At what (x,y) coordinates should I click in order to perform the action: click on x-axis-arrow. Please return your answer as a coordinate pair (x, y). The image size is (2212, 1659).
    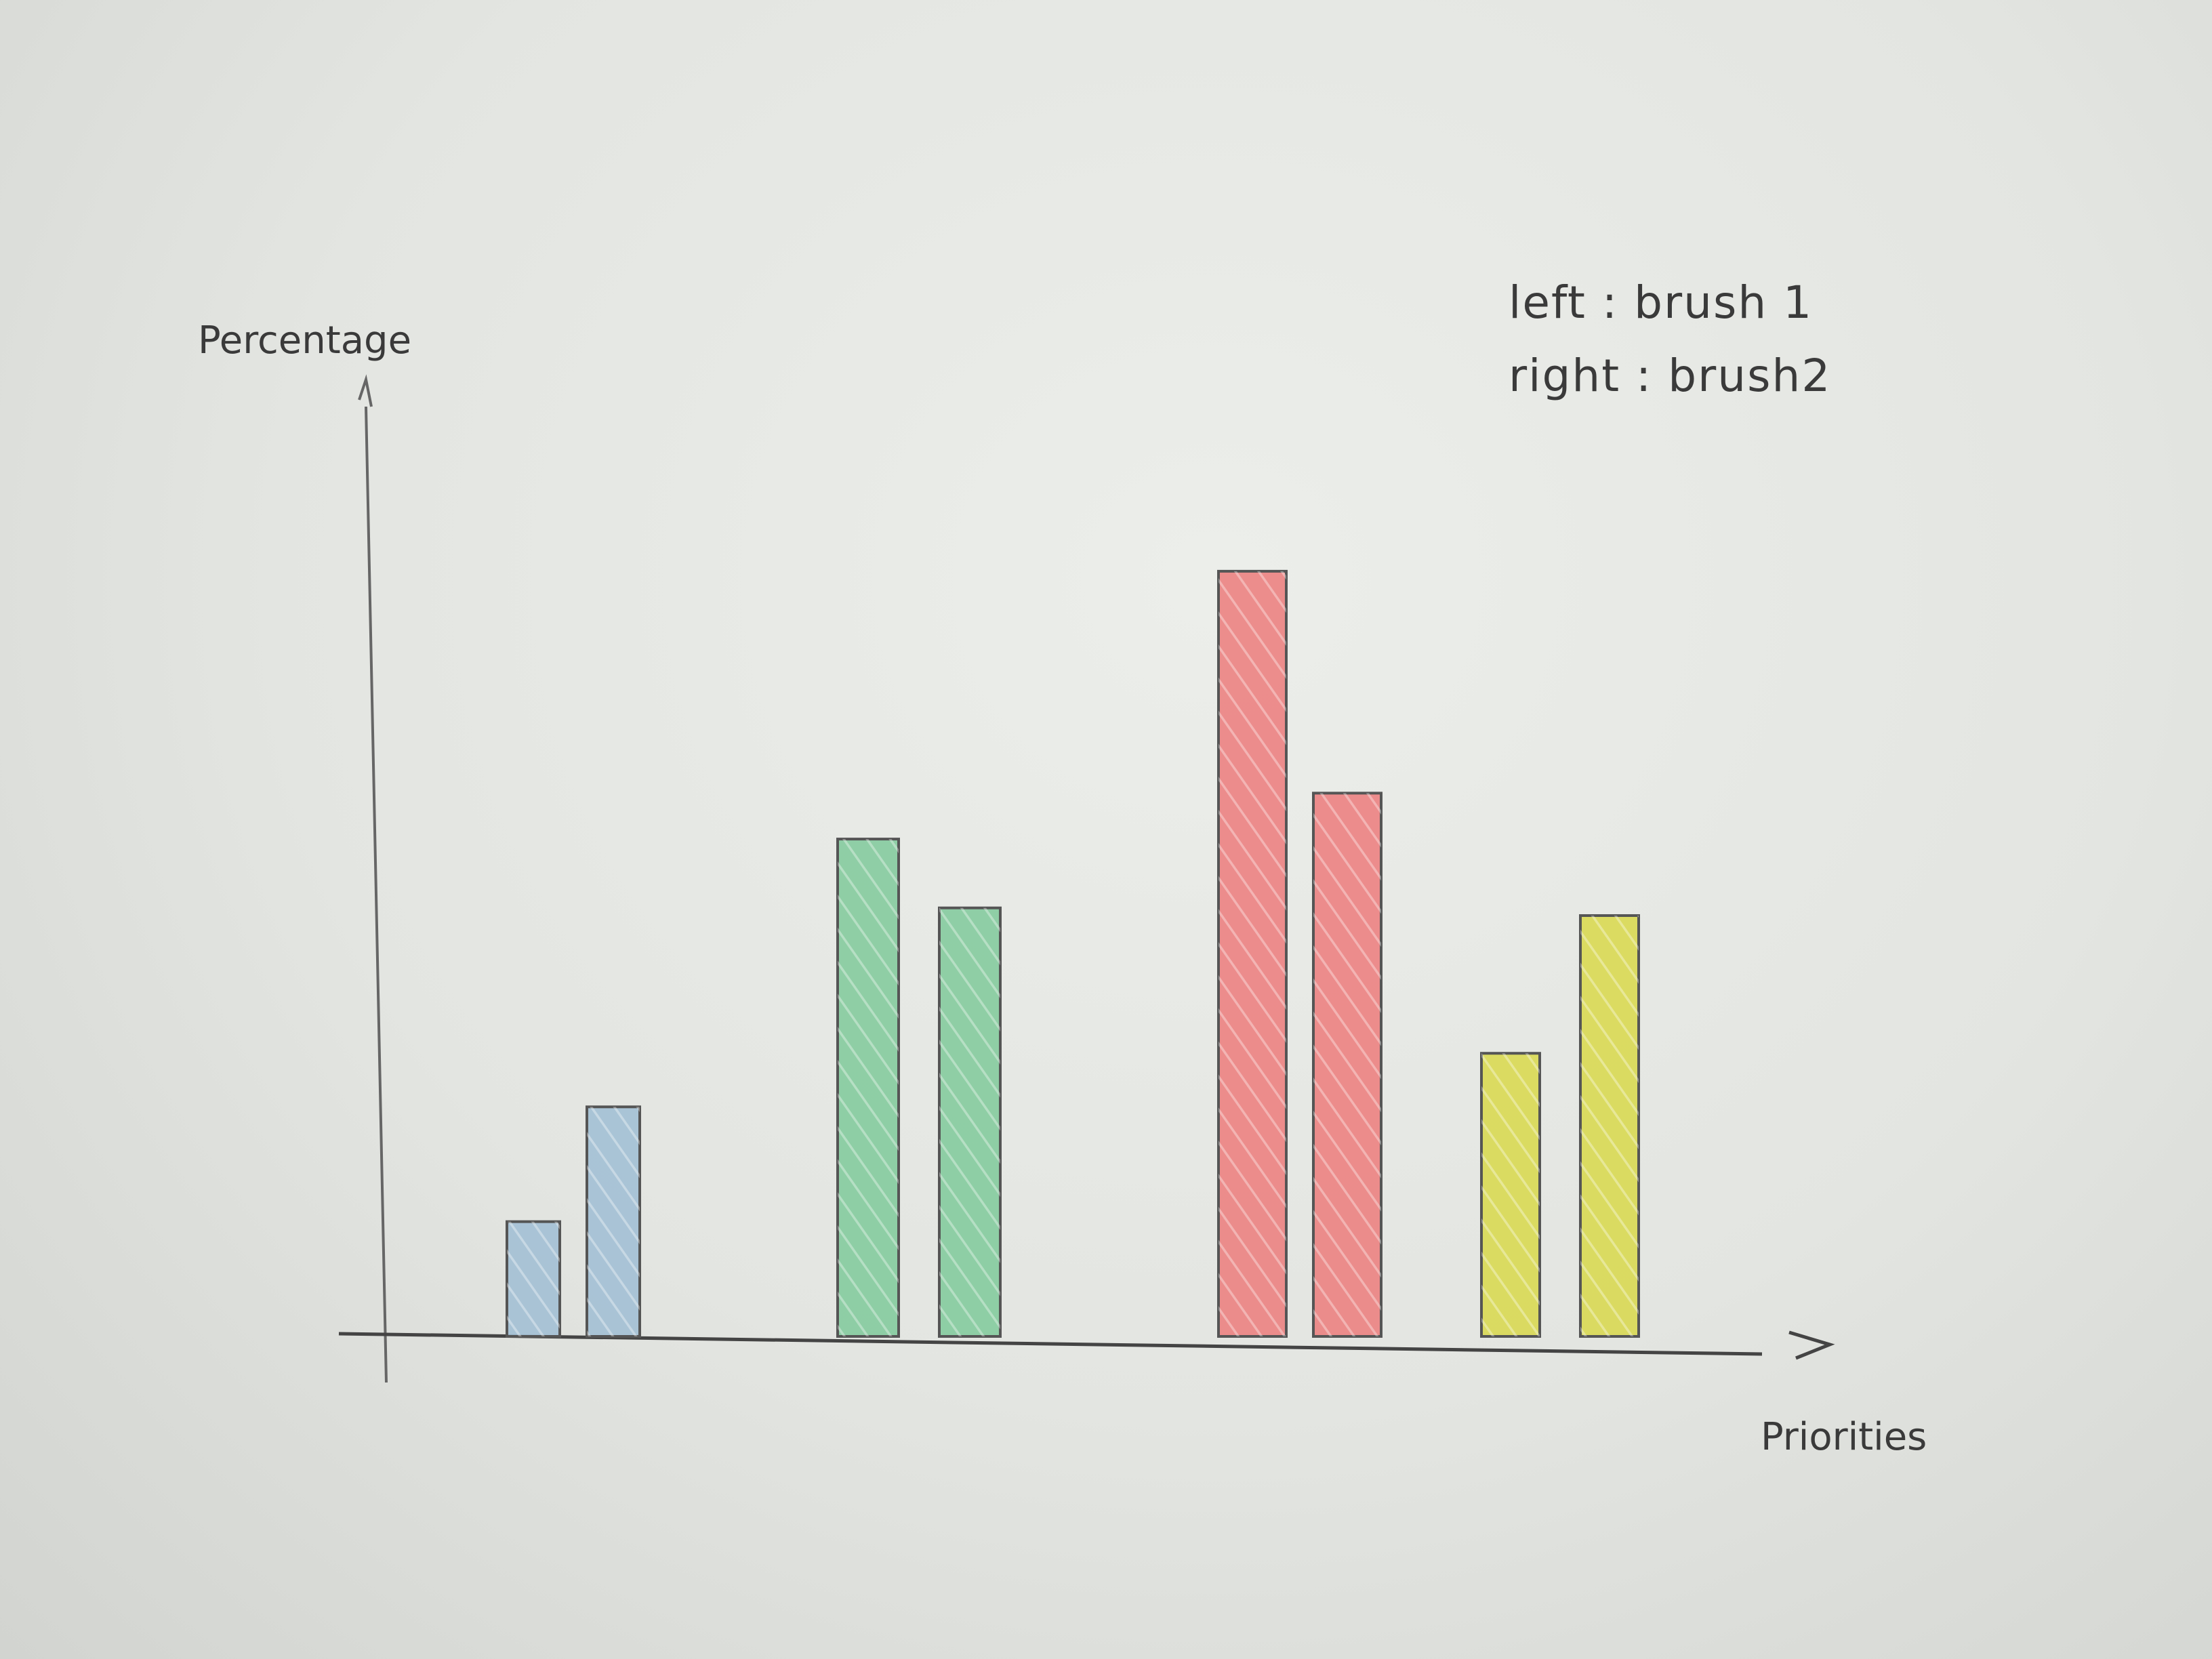
    Looking at the image, I should click on (1811, 1345).